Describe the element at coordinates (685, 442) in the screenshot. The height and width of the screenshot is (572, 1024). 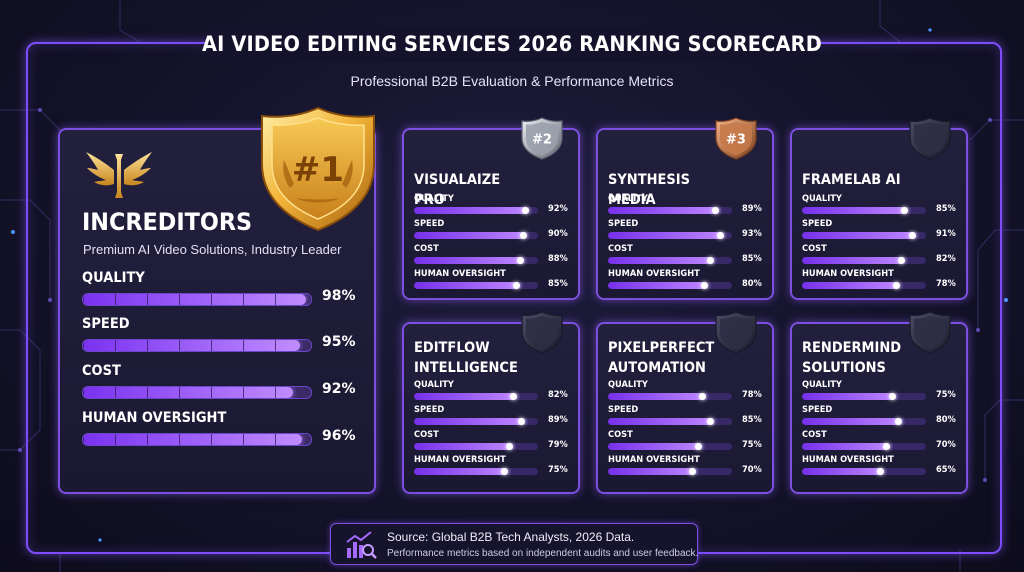
I see `service-metric: COST 75%` at that location.